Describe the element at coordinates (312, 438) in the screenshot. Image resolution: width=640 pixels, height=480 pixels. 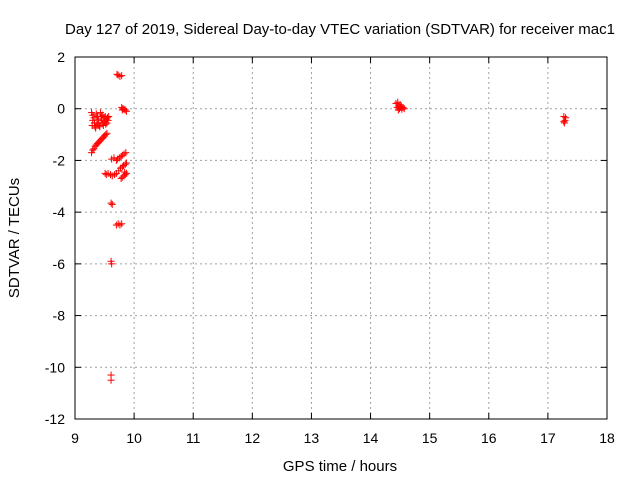
I see `x-tick-label: 13` at that location.